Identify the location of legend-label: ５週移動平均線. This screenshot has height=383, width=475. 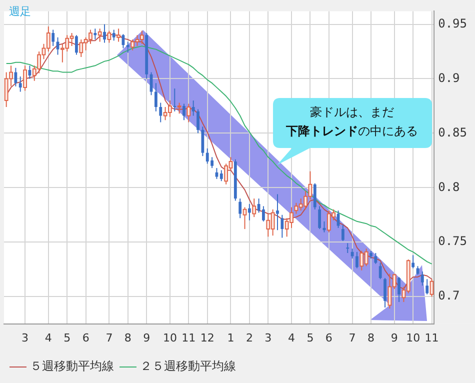
(72, 366).